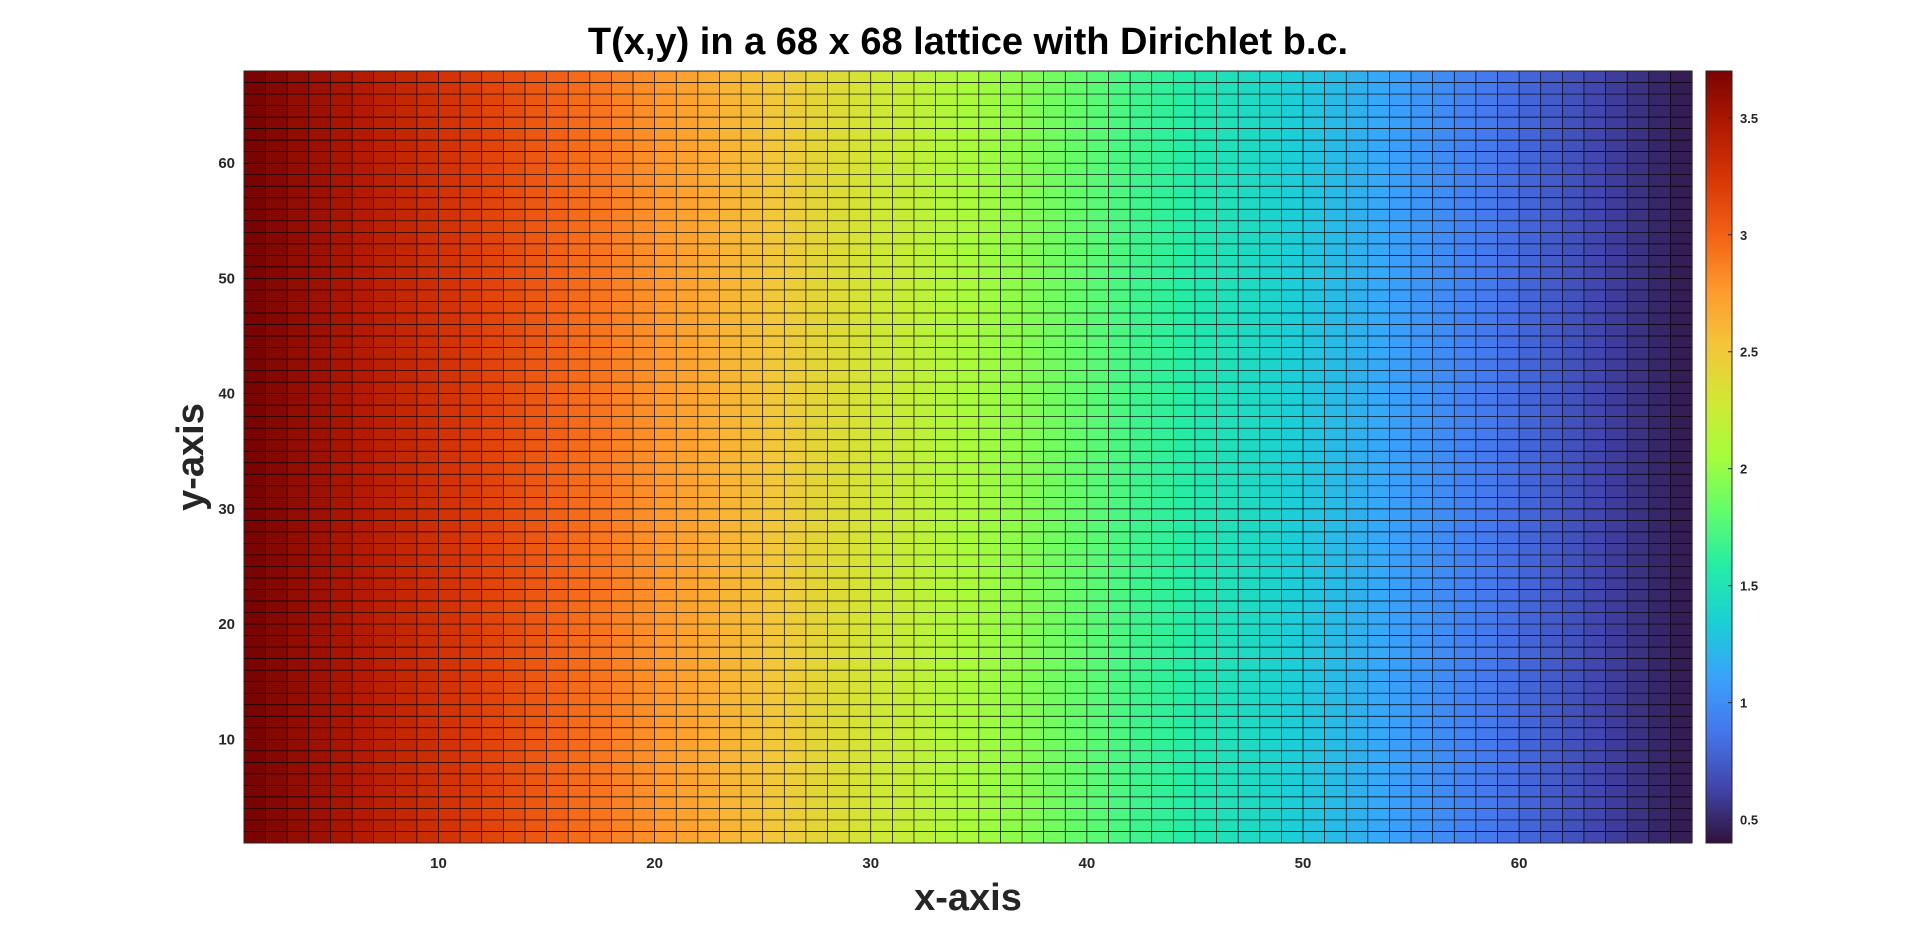 This screenshot has height=936, width=1920. Describe the element at coordinates (654, 863) in the screenshot. I see `x-tick-label: 20` at that location.